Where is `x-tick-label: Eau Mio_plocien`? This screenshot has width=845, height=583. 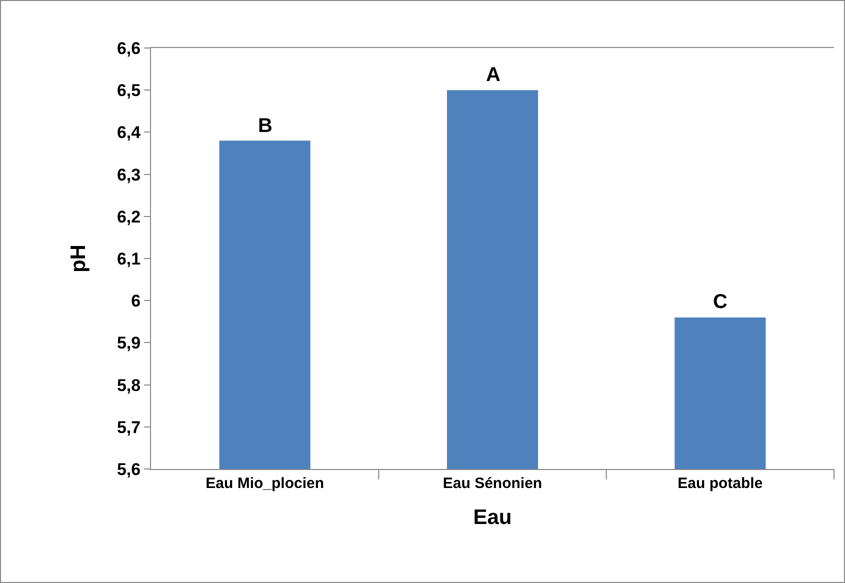
x-tick-label: Eau Mio_plocien is located at coordinates (265, 483).